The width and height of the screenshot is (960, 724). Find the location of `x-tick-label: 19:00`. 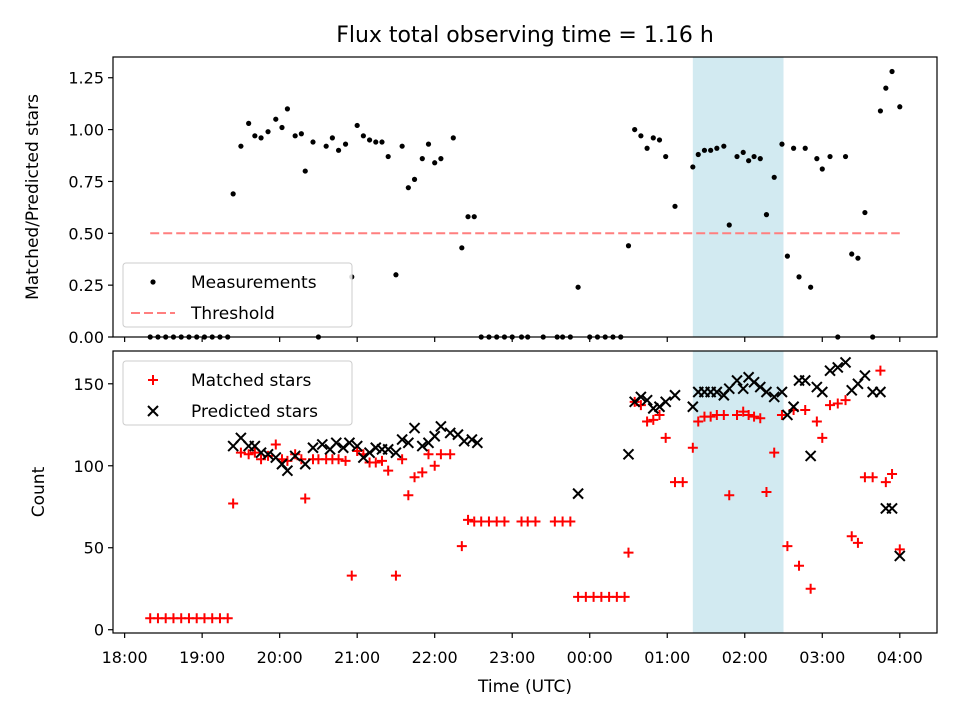

x-tick-label: 19:00 is located at coordinates (202, 657).